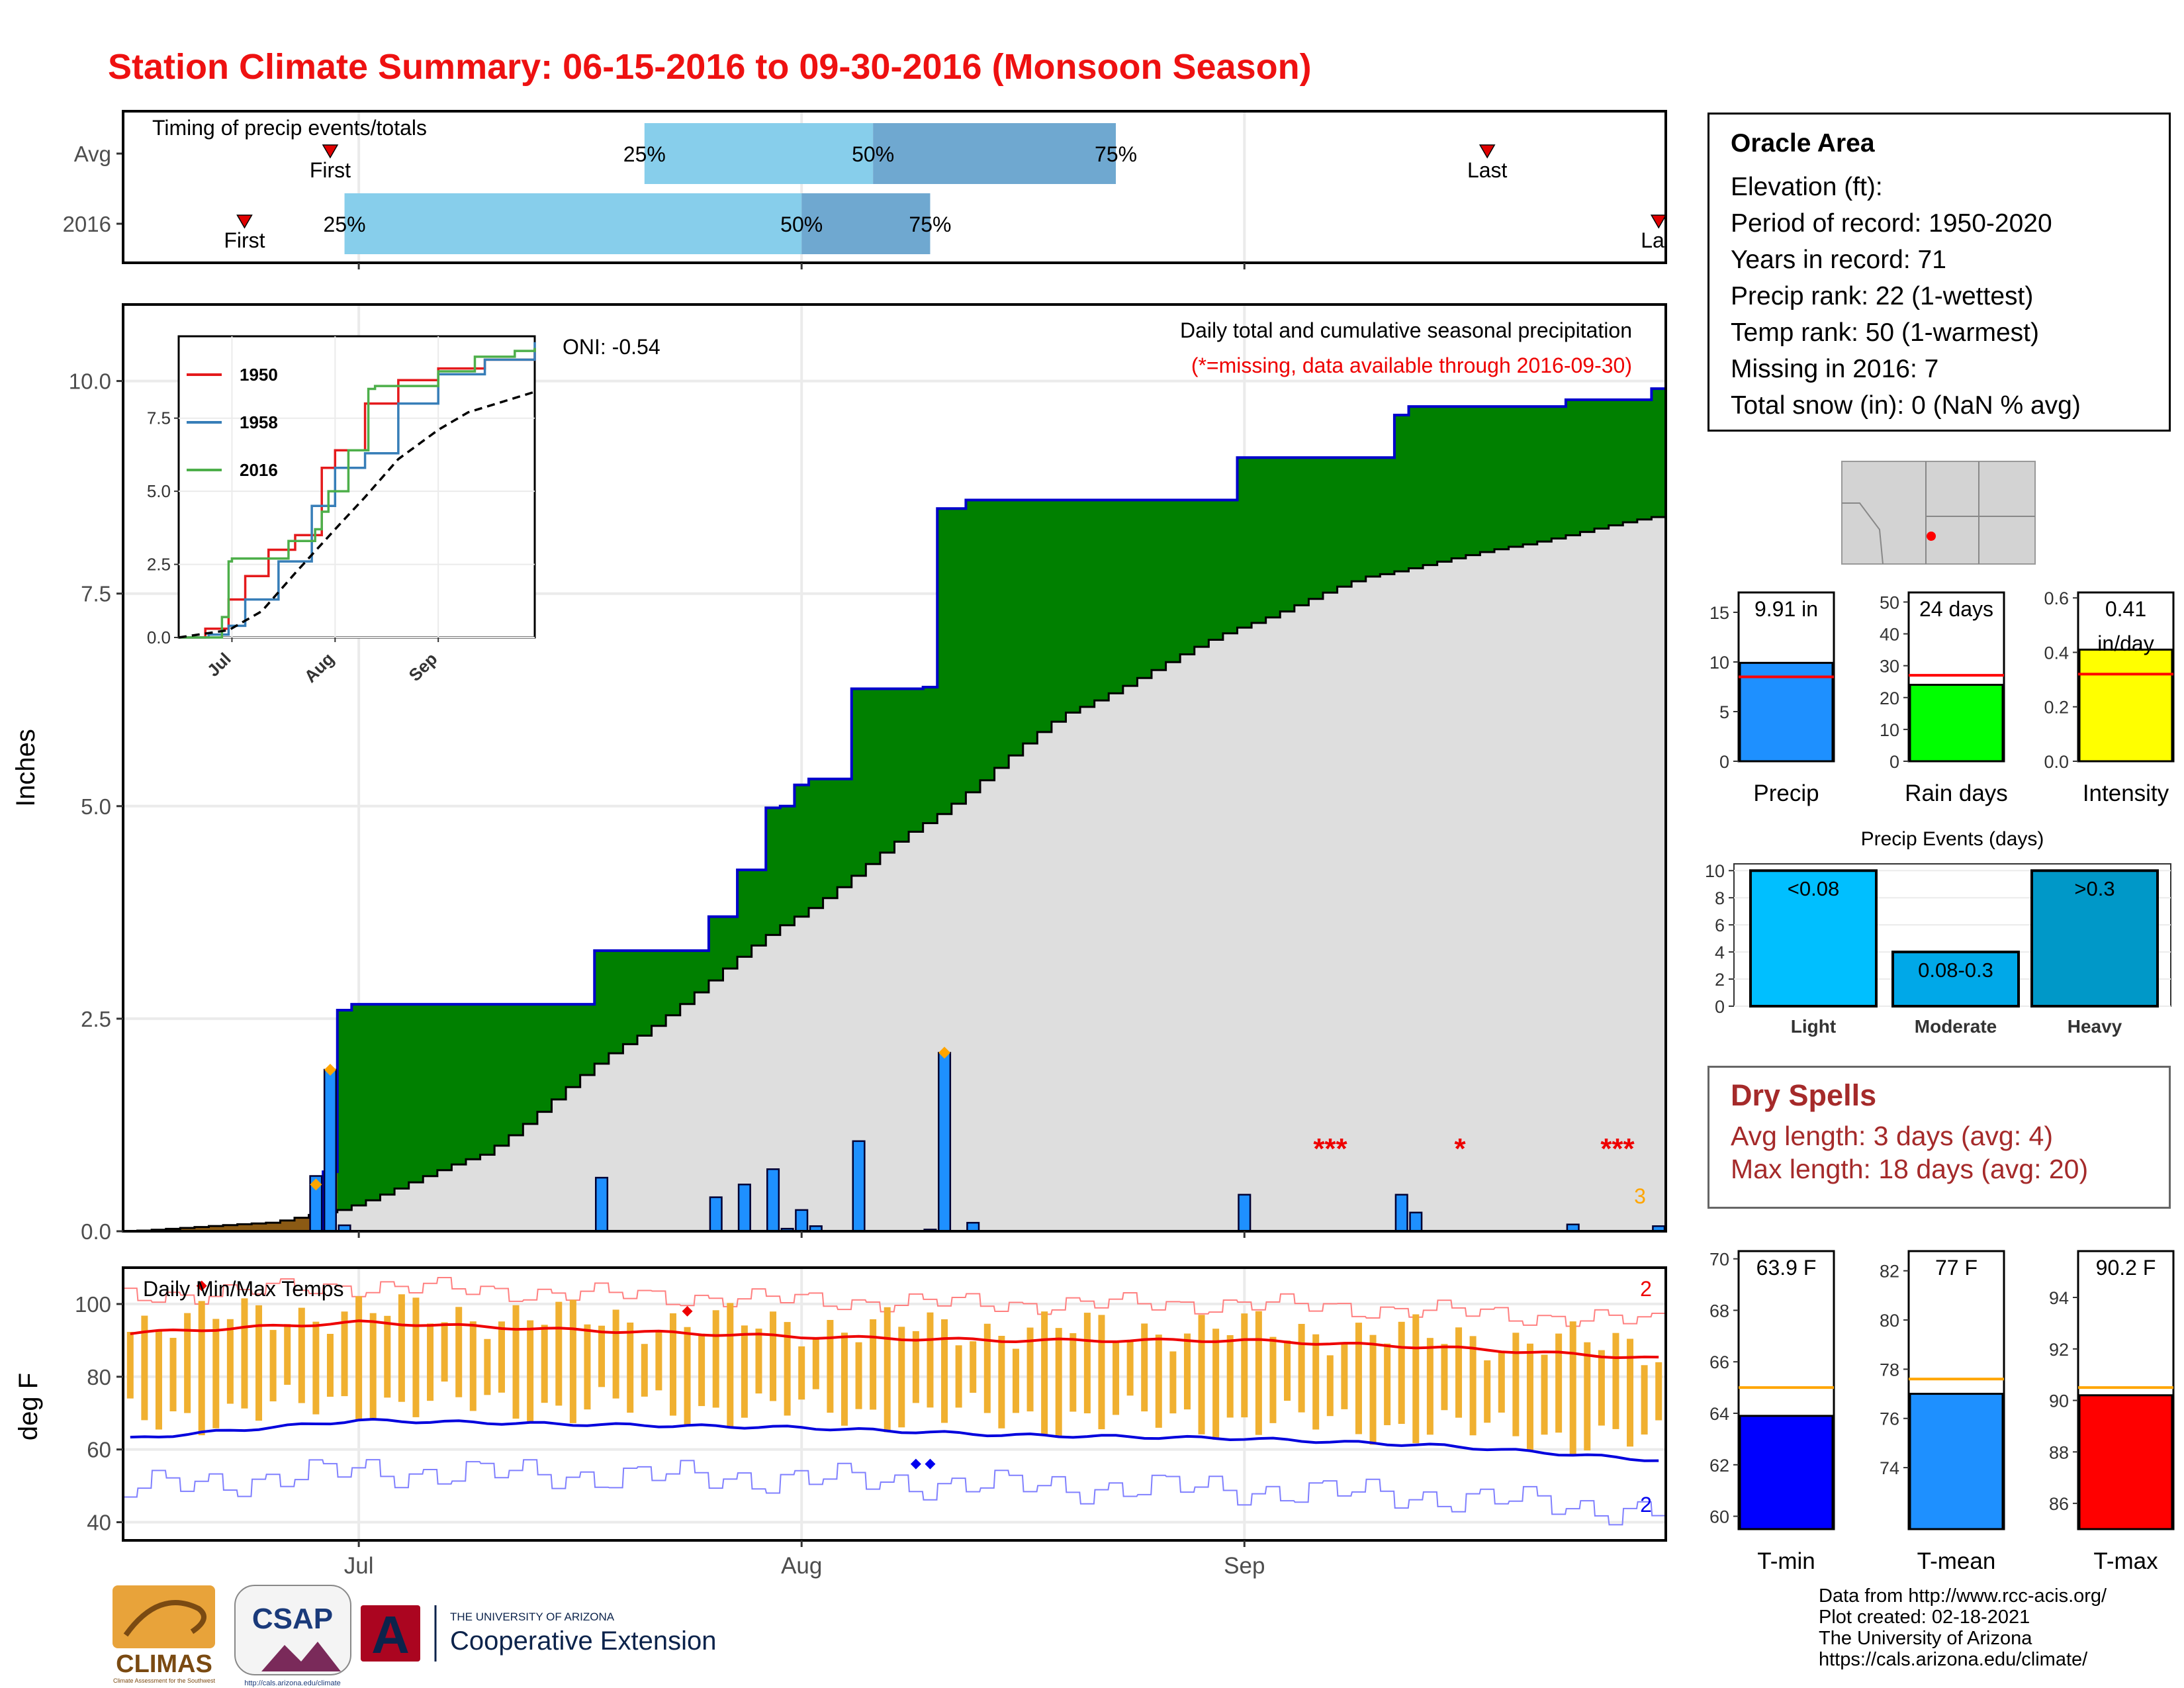  Describe the element at coordinates (292, 1619) in the screenshot. I see `csap-logo-text: CSAP` at that location.